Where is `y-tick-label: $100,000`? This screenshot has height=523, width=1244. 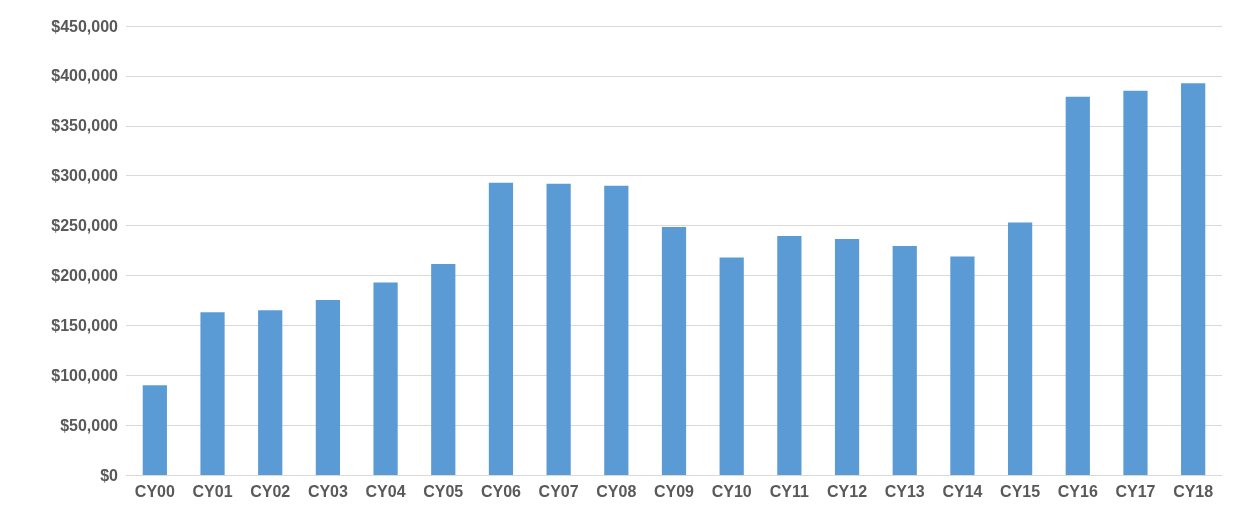 y-tick-label: $100,000 is located at coordinates (85, 375).